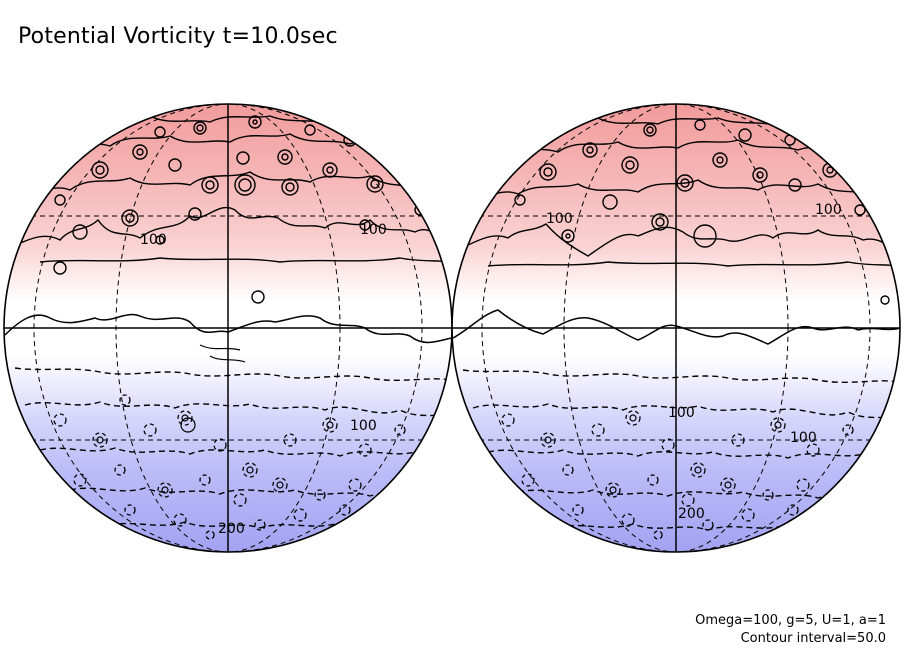 The width and height of the screenshot is (904, 654). Describe the element at coordinates (230, 189) in the screenshot. I see `left-contours-north` at that location.